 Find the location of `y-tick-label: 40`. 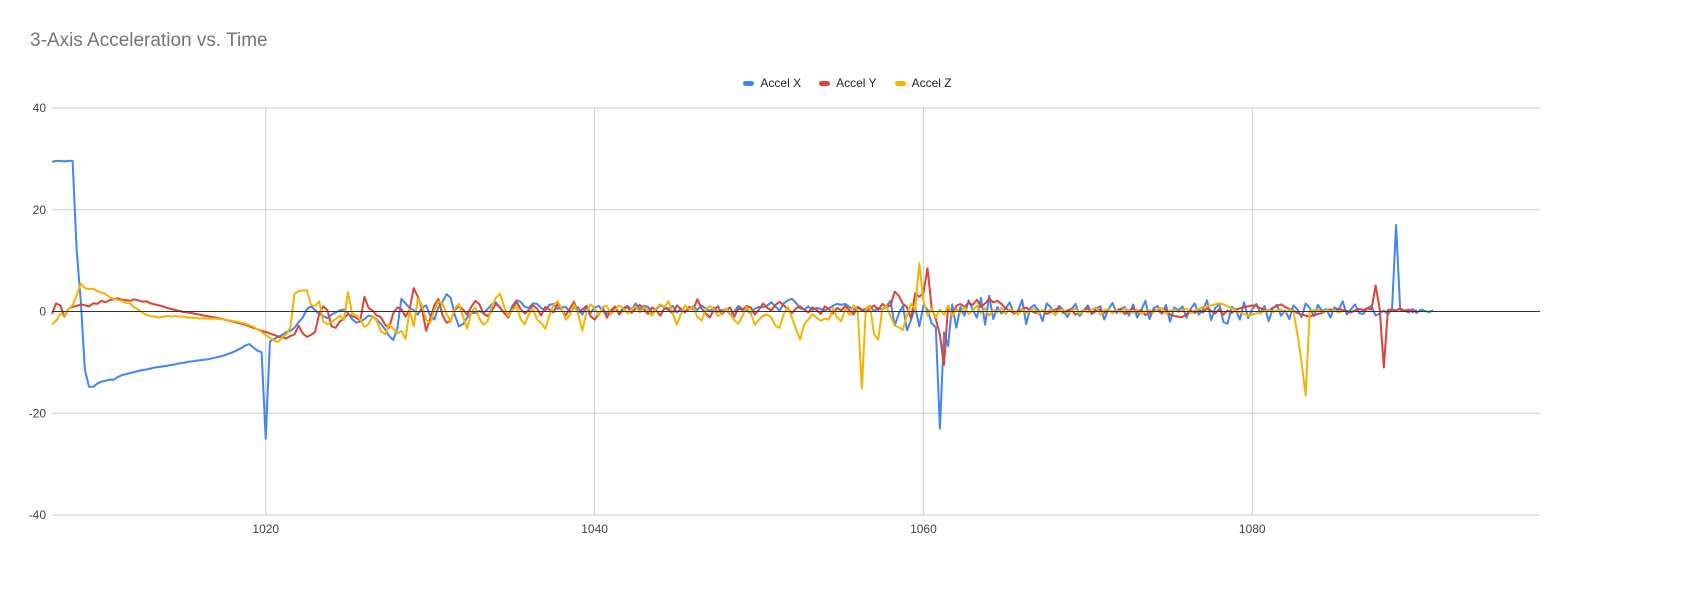

y-tick-label: 40 is located at coordinates (40, 108).